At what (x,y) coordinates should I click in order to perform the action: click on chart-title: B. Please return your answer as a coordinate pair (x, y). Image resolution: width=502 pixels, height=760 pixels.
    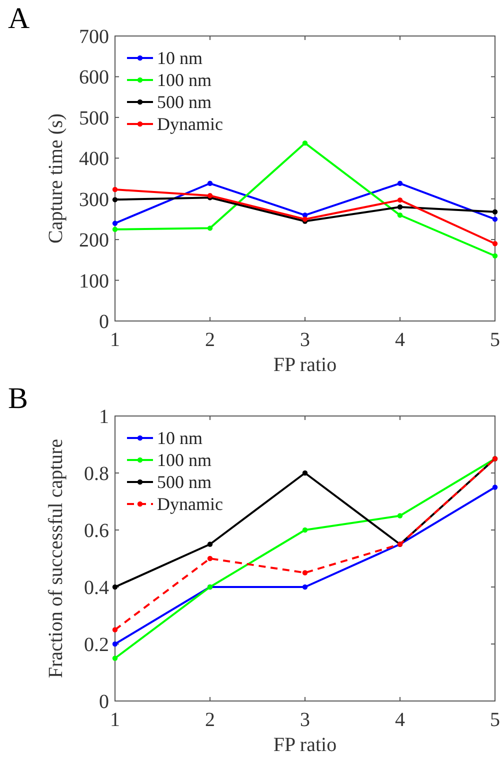
    Looking at the image, I should click on (18, 398).